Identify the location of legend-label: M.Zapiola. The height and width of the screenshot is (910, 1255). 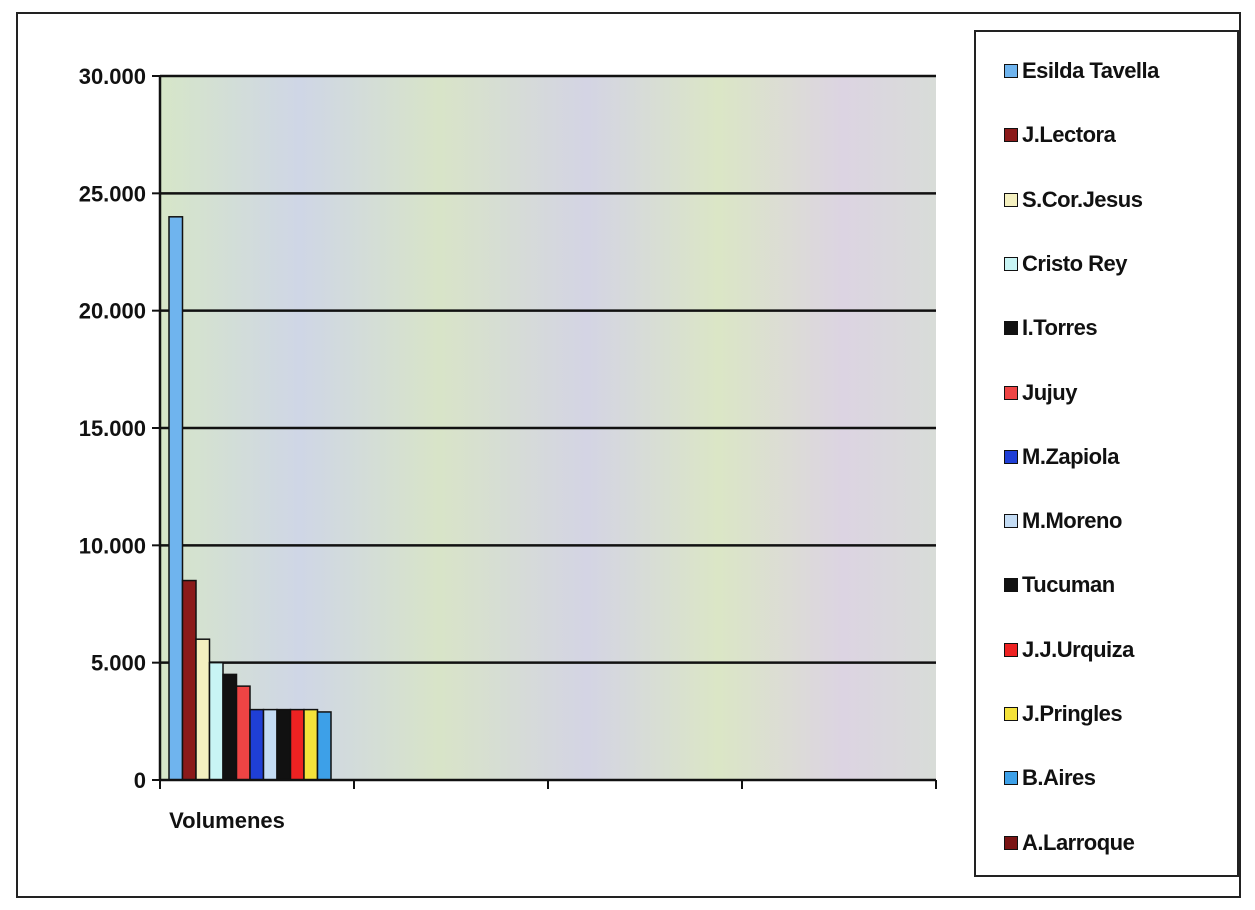
(1070, 456).